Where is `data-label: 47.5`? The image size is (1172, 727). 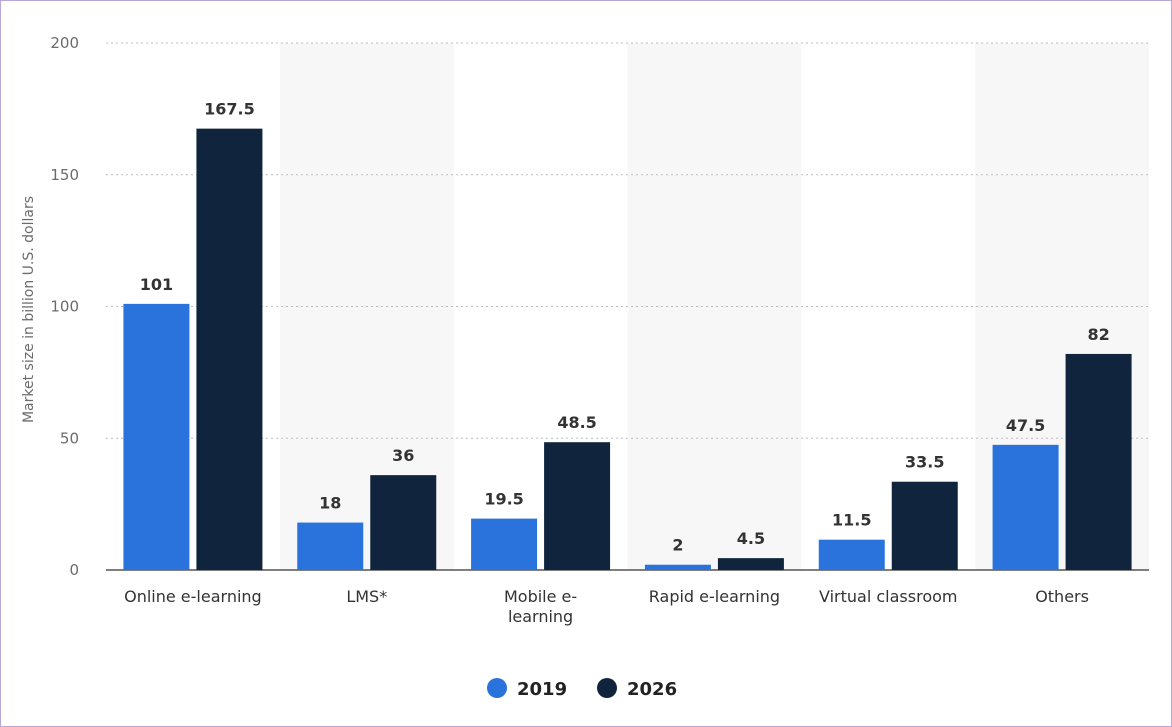 data-label: 47.5 is located at coordinates (1025, 425).